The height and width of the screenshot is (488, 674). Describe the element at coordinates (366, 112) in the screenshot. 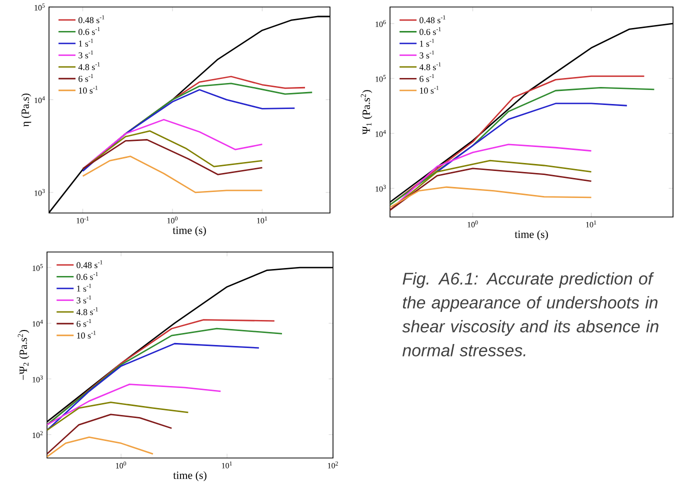

I see `y-axis-title: Ψ$_{1}$ (Pa.s$^{2}$)` at that location.